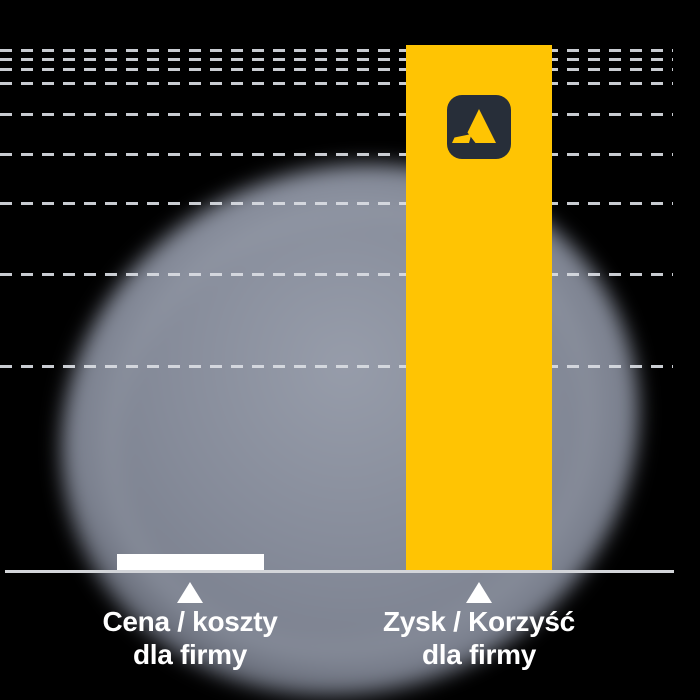 This screenshot has height=700, width=700. What do you see at coordinates (478, 654) in the screenshot?
I see `profit-label-line2: dla firmy` at bounding box center [478, 654].